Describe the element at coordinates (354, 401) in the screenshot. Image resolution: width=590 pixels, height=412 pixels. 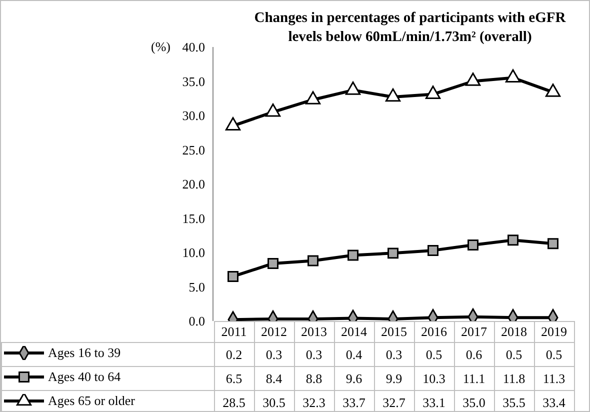
I see `data-label: 33.7` at that location.